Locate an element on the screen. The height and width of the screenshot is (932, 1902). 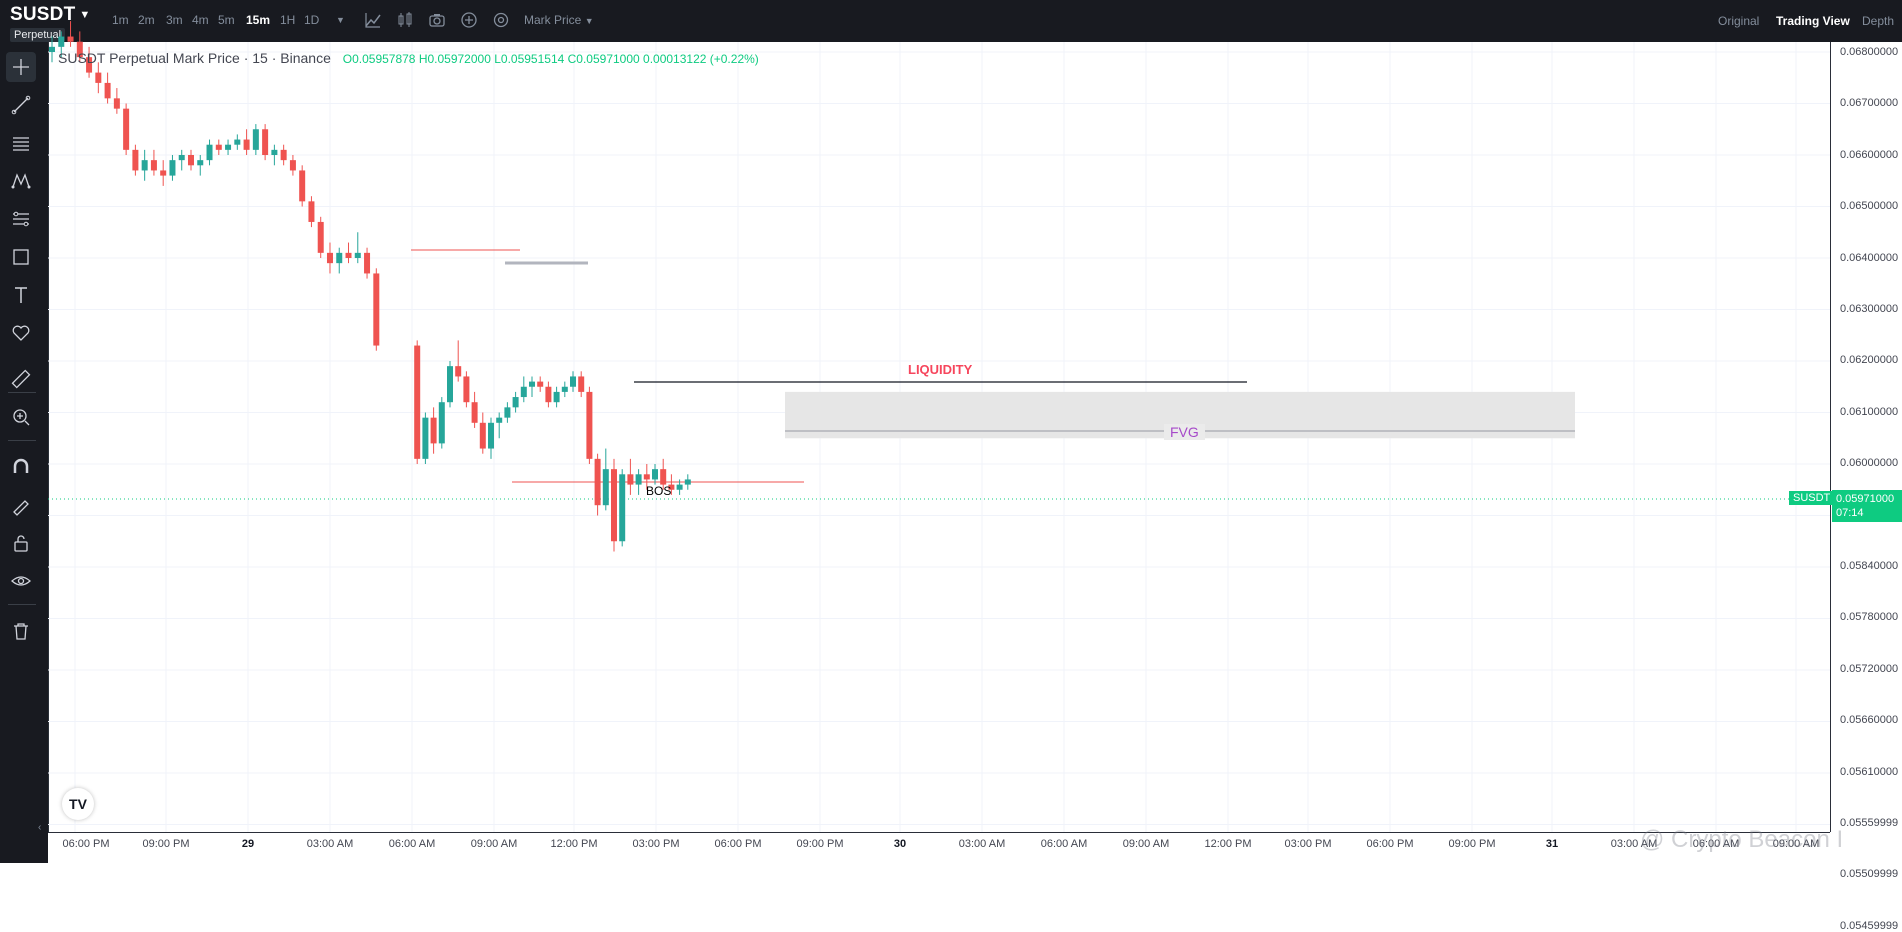
draw-lock-icon is located at coordinates (21, 505).